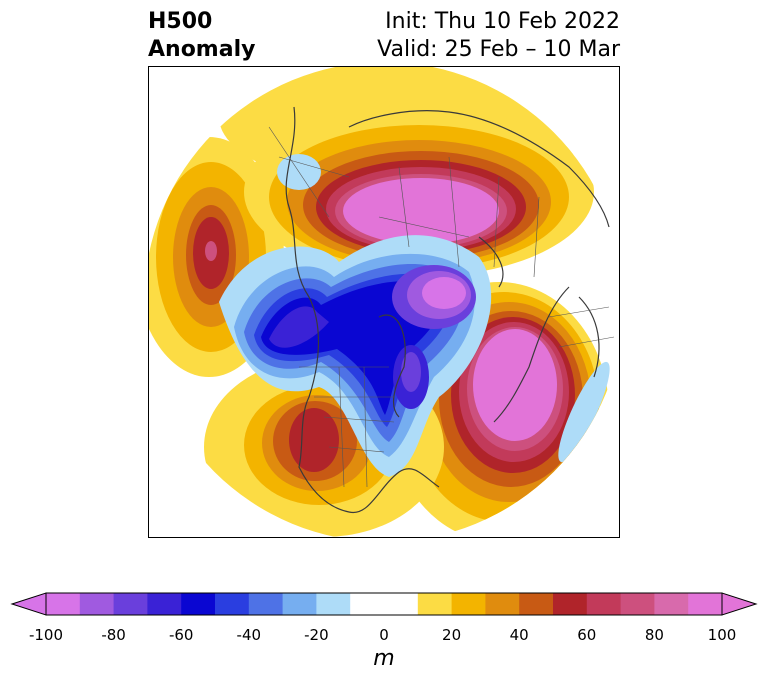 The height and width of the screenshot is (684, 768). Describe the element at coordinates (452, 635) in the screenshot. I see `colorbar-tick-label: 20` at that location.